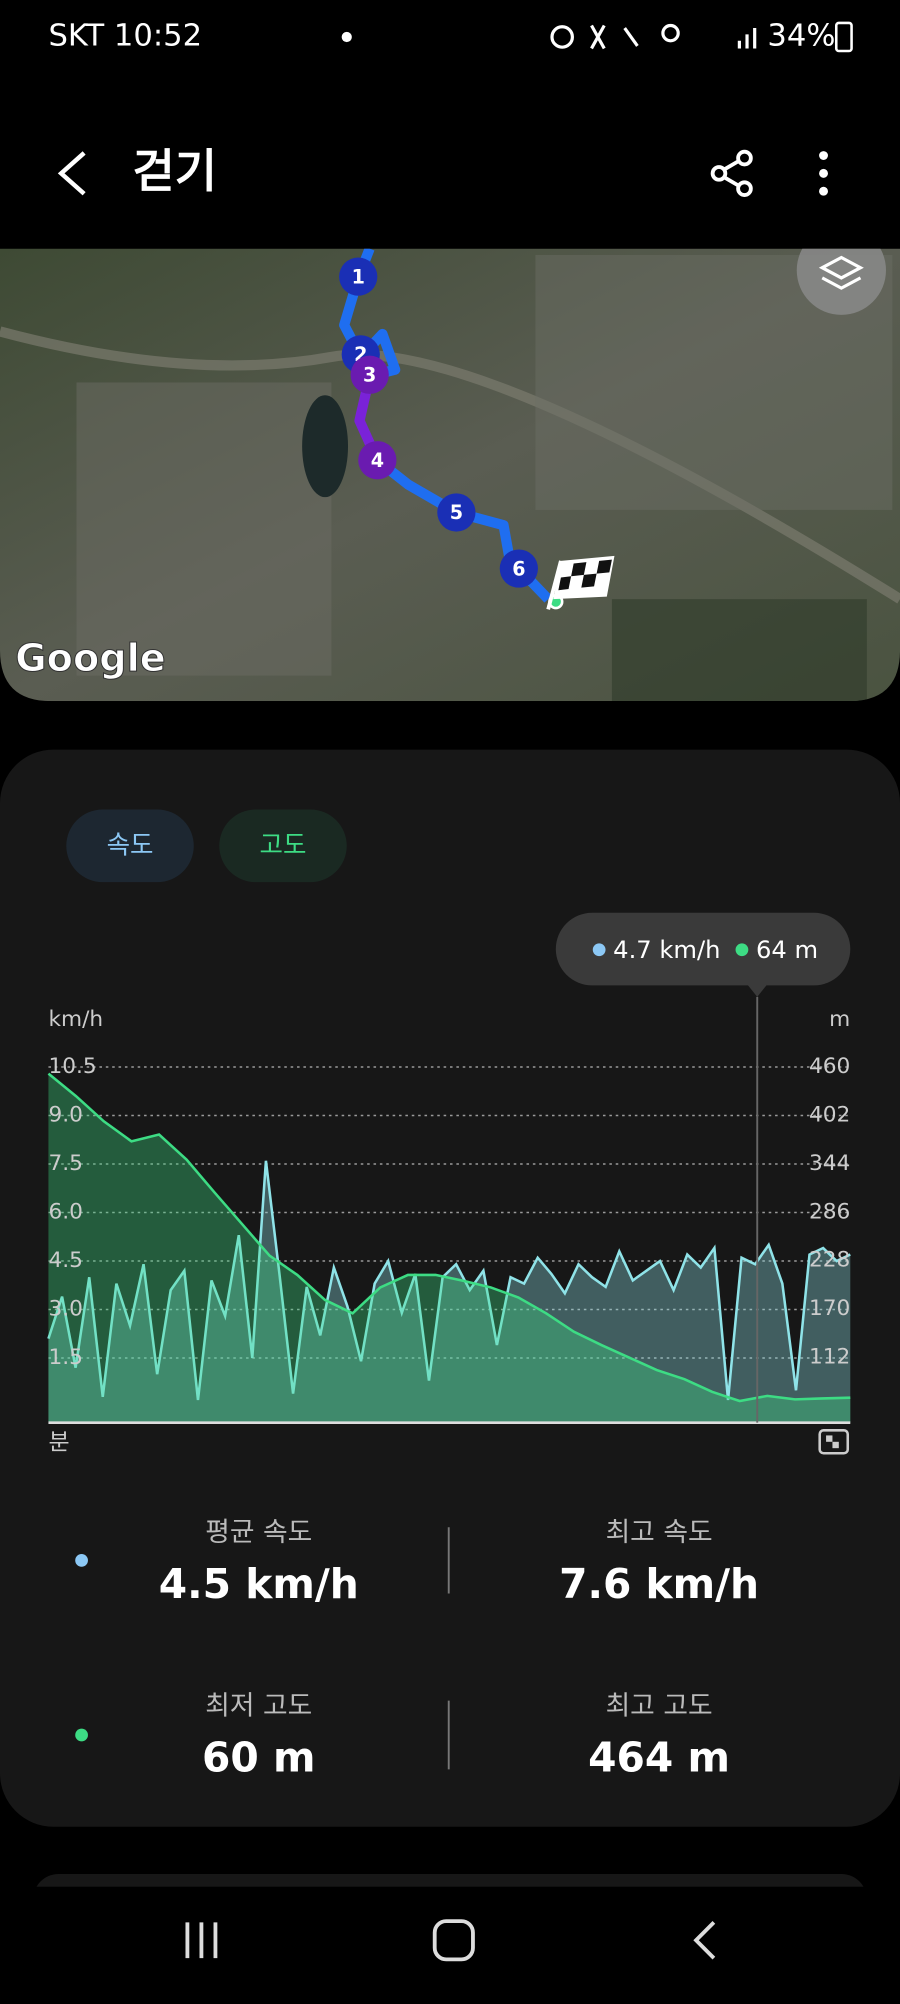  Describe the element at coordinates (829, 1357) in the screenshot. I see `y2-tick-label: 112` at that location.